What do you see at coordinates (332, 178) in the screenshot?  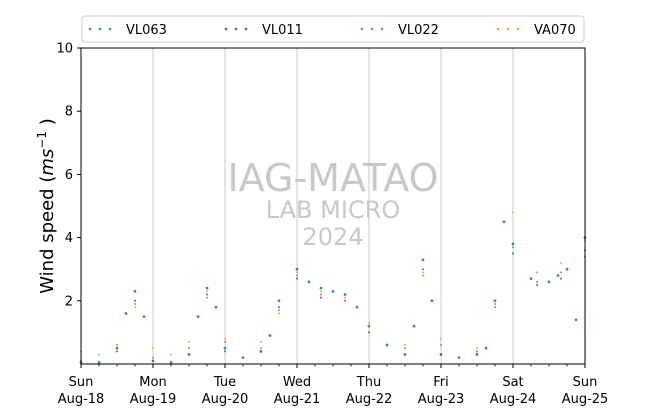 I see `watermark-line-1: IAG-MATAO` at bounding box center [332, 178].